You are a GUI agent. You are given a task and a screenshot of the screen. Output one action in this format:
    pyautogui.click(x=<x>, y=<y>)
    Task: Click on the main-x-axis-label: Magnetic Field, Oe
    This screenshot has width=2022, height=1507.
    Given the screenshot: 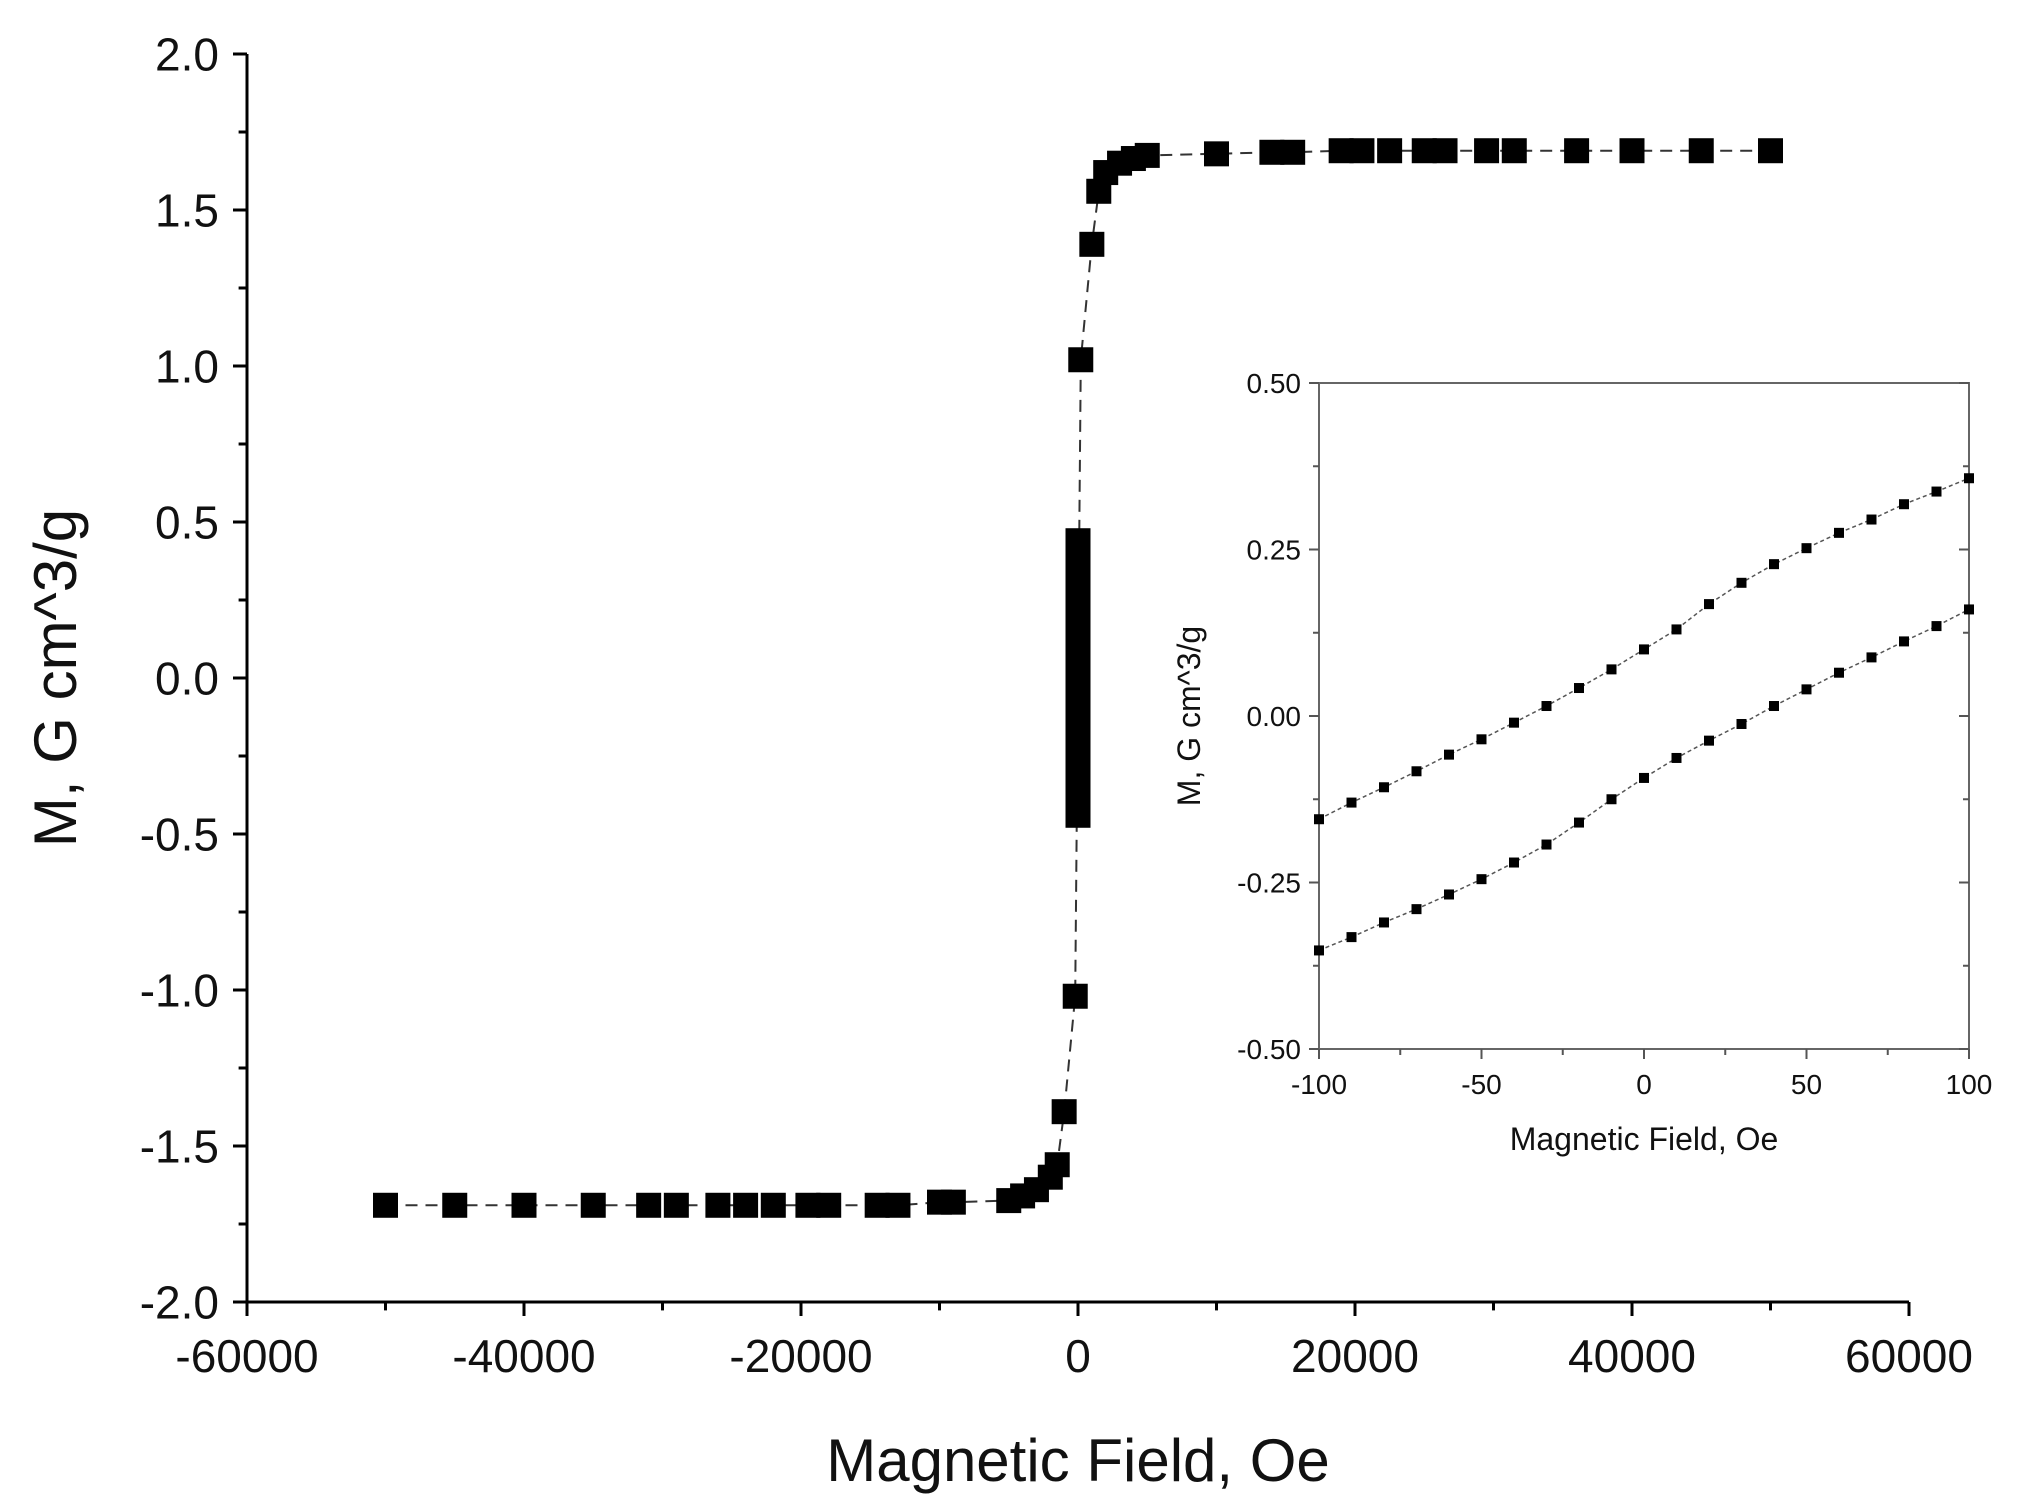 What is the action you would take?
    pyautogui.click(x=1078, y=1460)
    